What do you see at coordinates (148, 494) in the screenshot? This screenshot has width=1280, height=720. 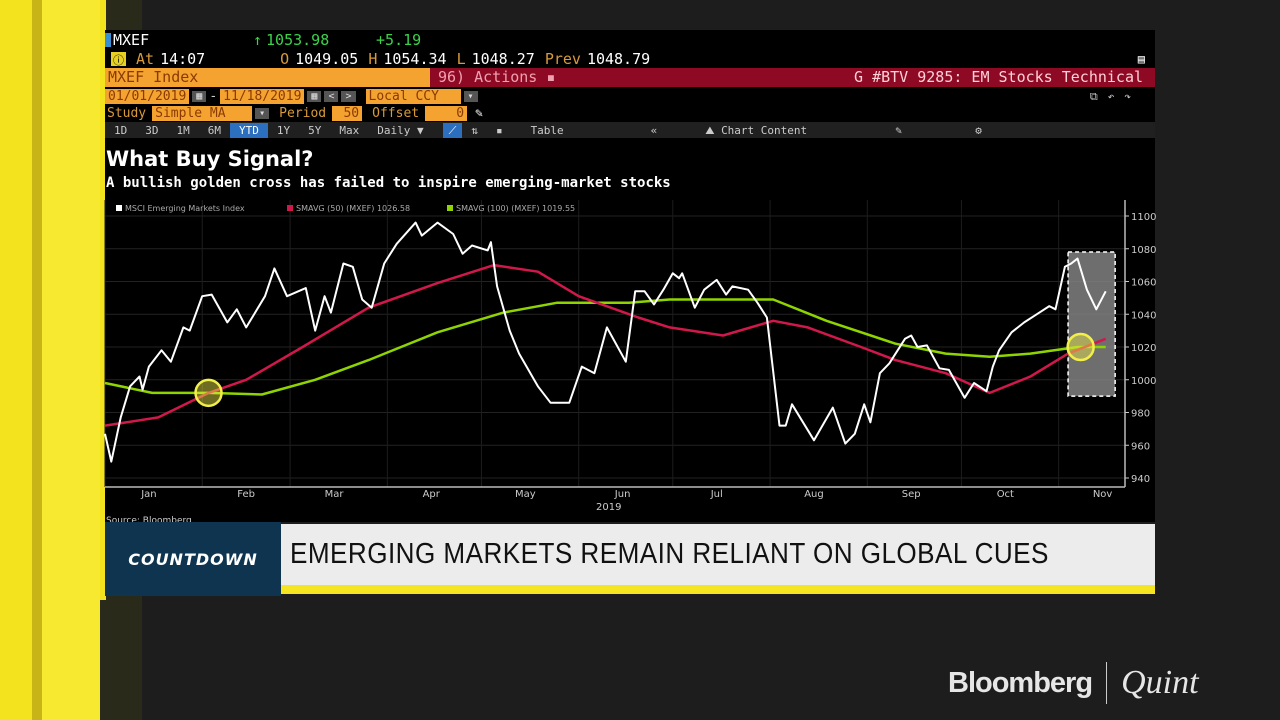 I see `x-tick-label: Jan` at bounding box center [148, 494].